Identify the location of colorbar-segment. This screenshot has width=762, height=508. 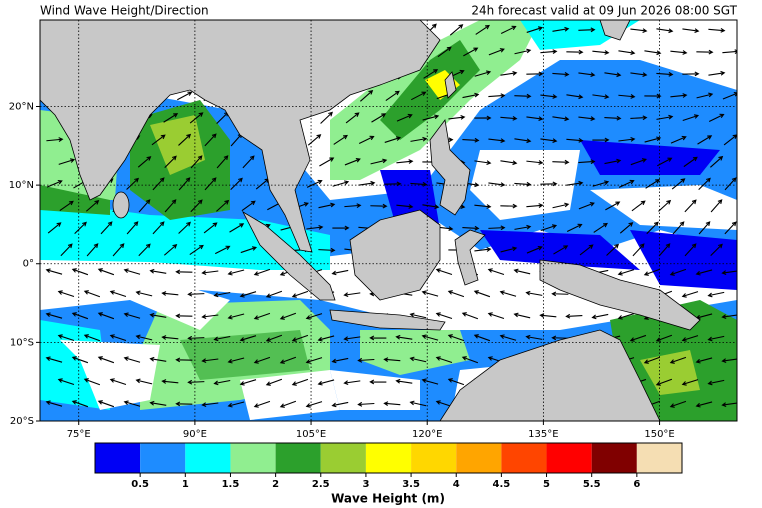
(343, 458).